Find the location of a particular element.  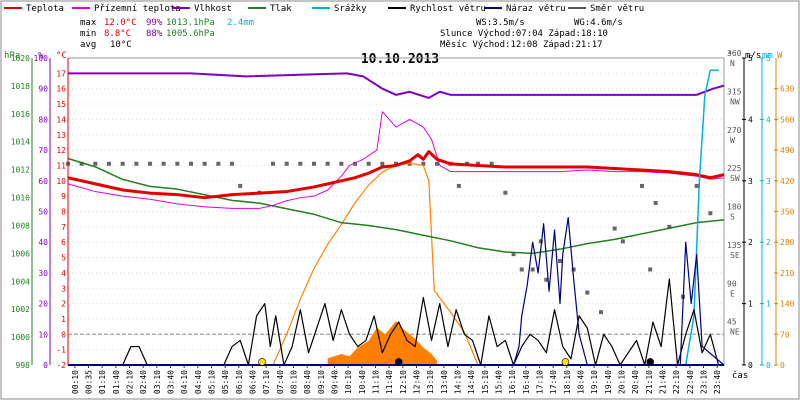

x-tick-label: 19:10 is located at coordinates (594, 382).